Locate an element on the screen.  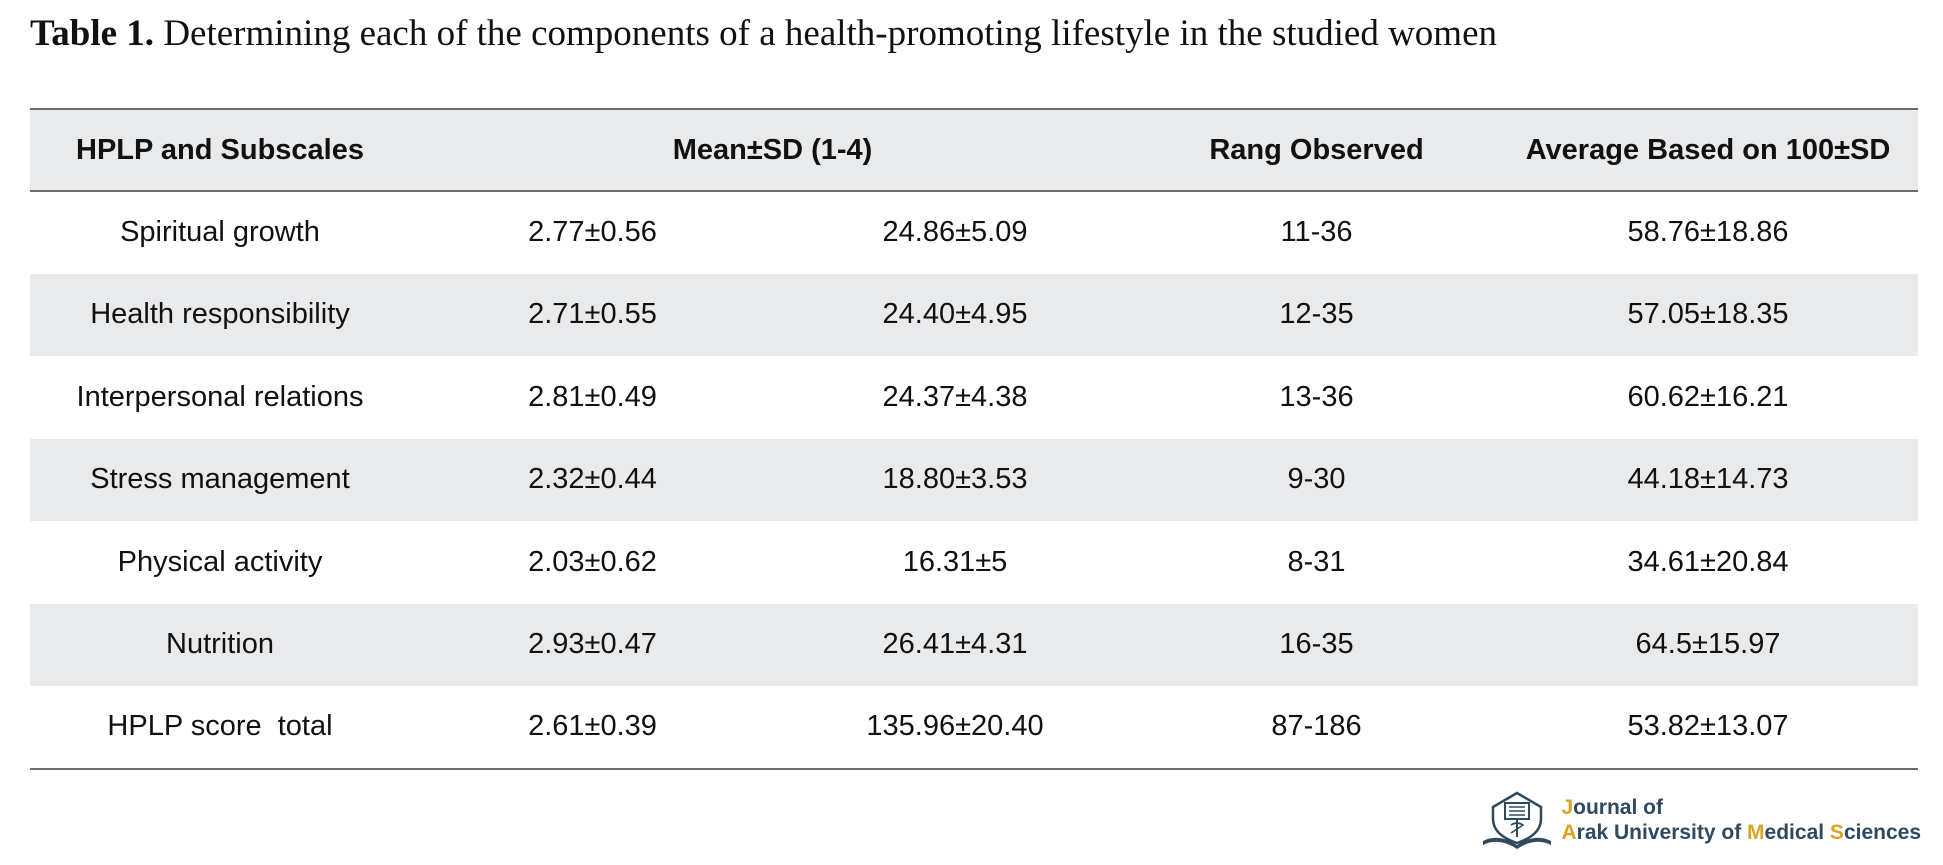
cell-mean-sd-scaled: 2.71±0.55 is located at coordinates (592, 314).